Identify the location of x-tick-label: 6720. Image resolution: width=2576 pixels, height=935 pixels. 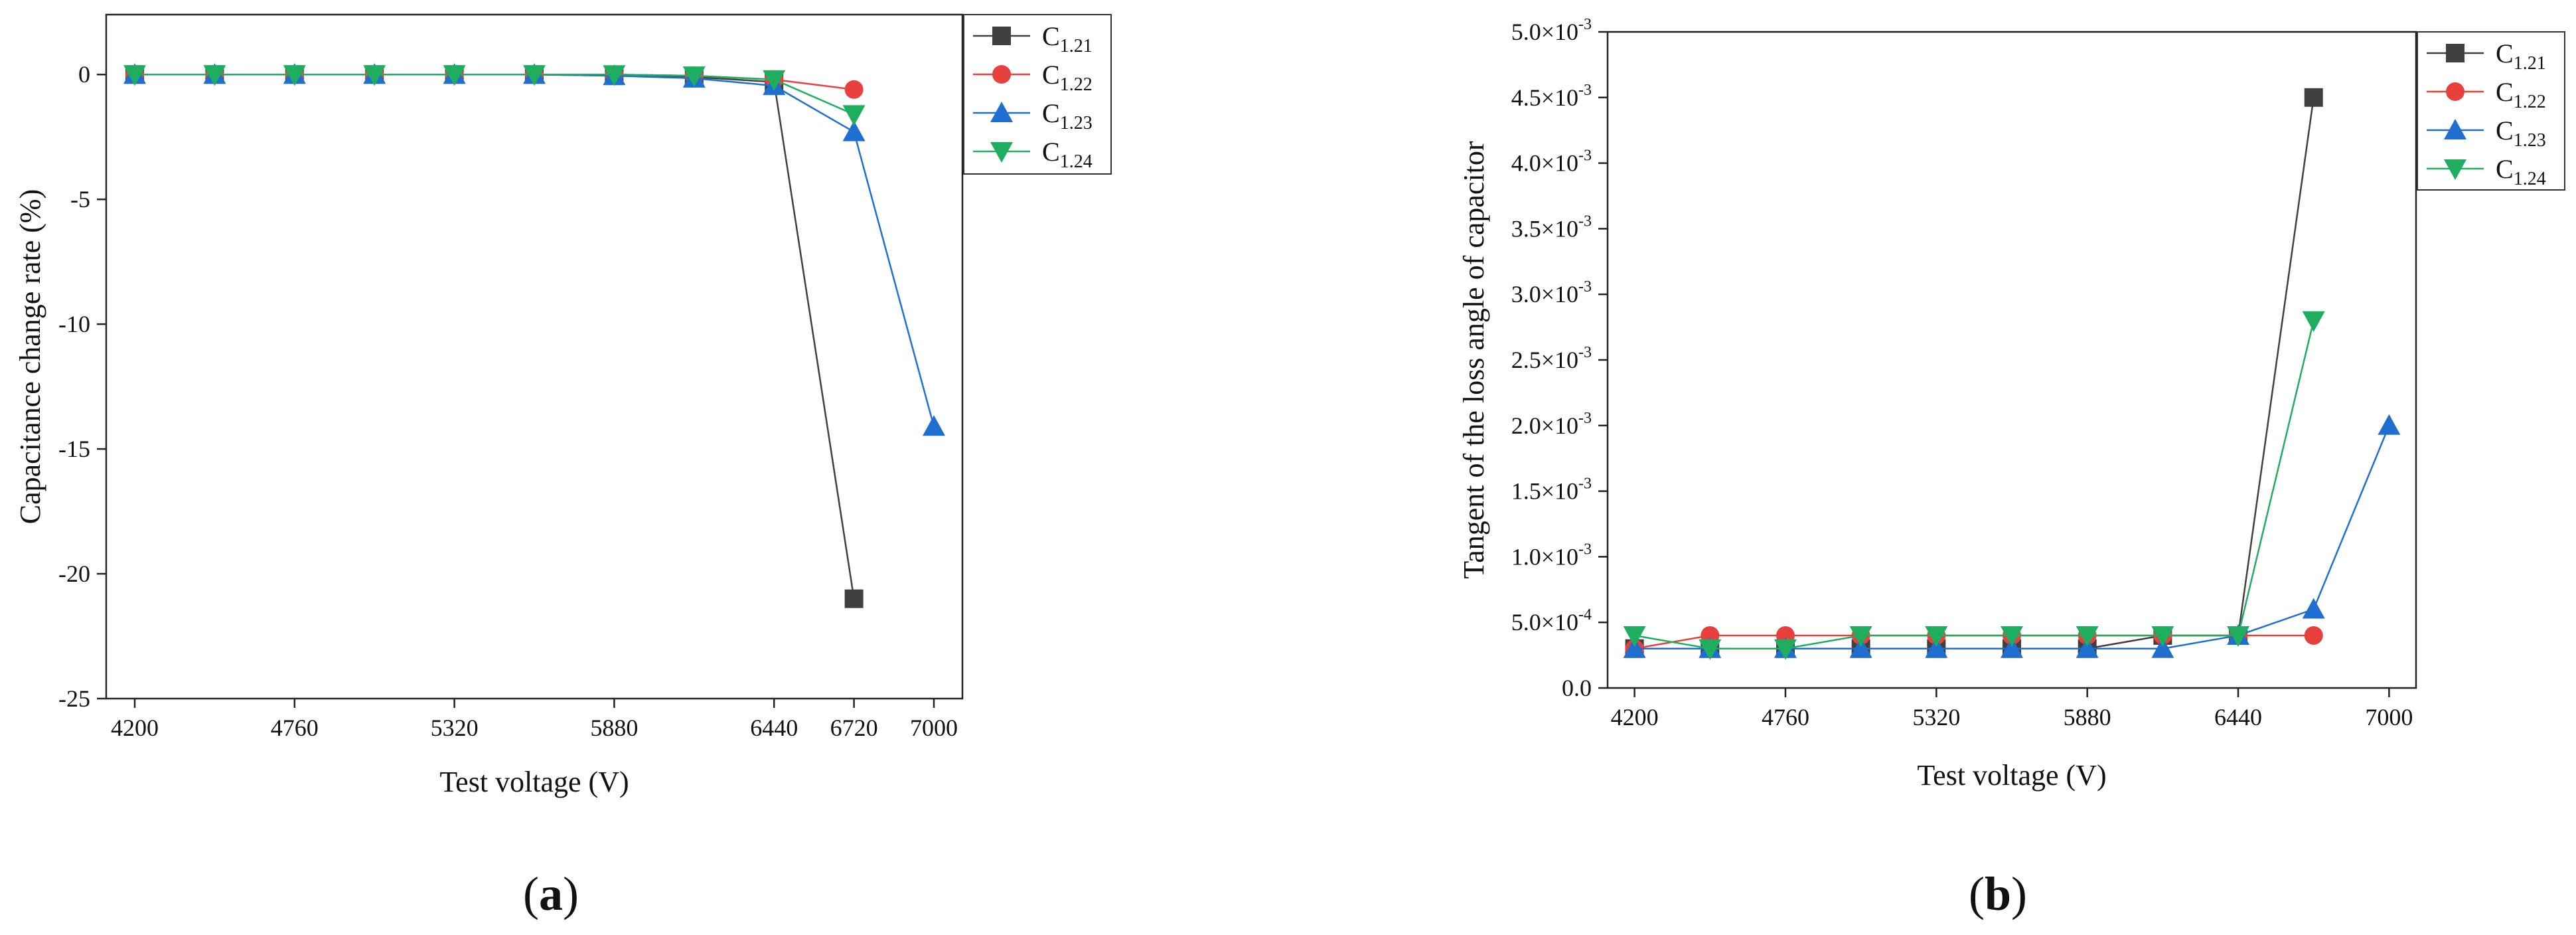
(854, 728).